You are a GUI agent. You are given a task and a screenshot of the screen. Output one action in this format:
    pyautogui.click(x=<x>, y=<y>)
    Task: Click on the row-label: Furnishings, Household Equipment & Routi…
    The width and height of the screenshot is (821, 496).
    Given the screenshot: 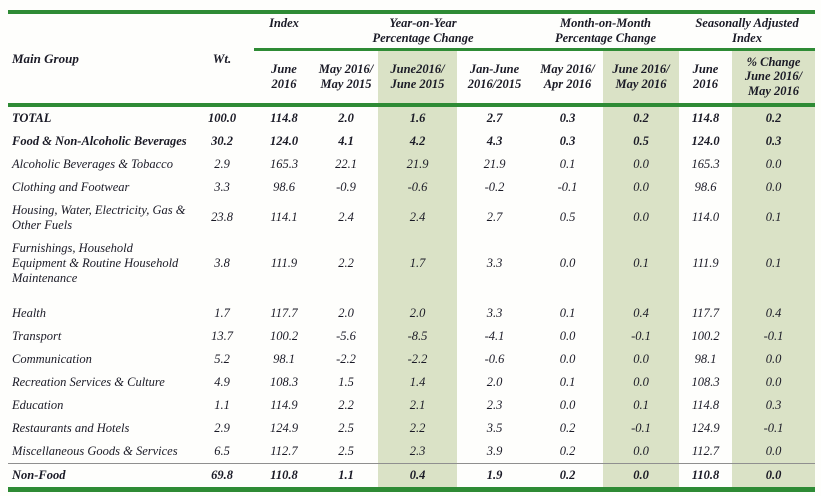 What is the action you would take?
    pyautogui.click(x=95, y=262)
    